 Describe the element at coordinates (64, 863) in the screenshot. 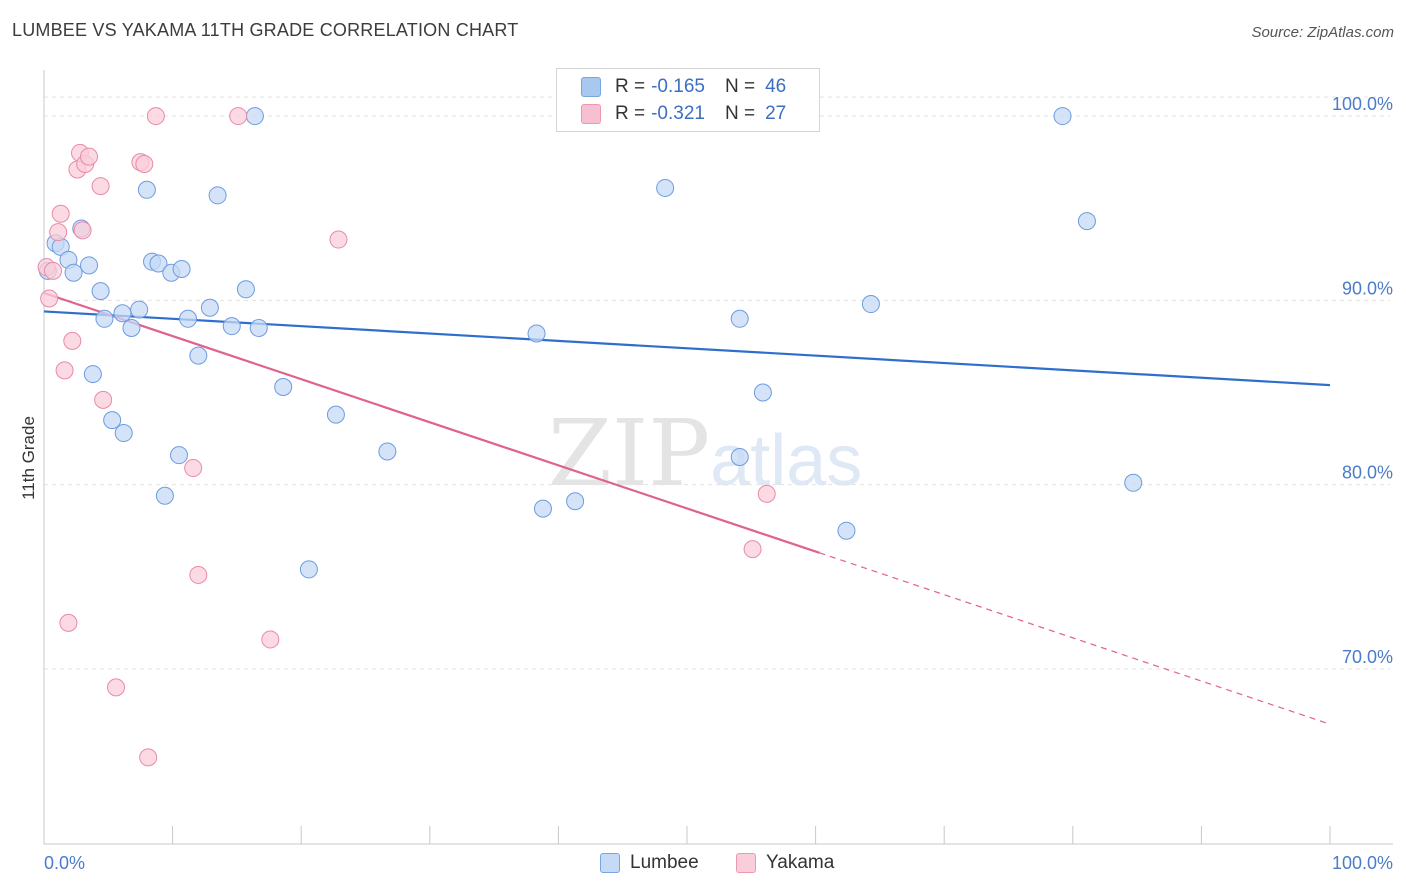

I see `x-tick-label: 0.0%` at that location.